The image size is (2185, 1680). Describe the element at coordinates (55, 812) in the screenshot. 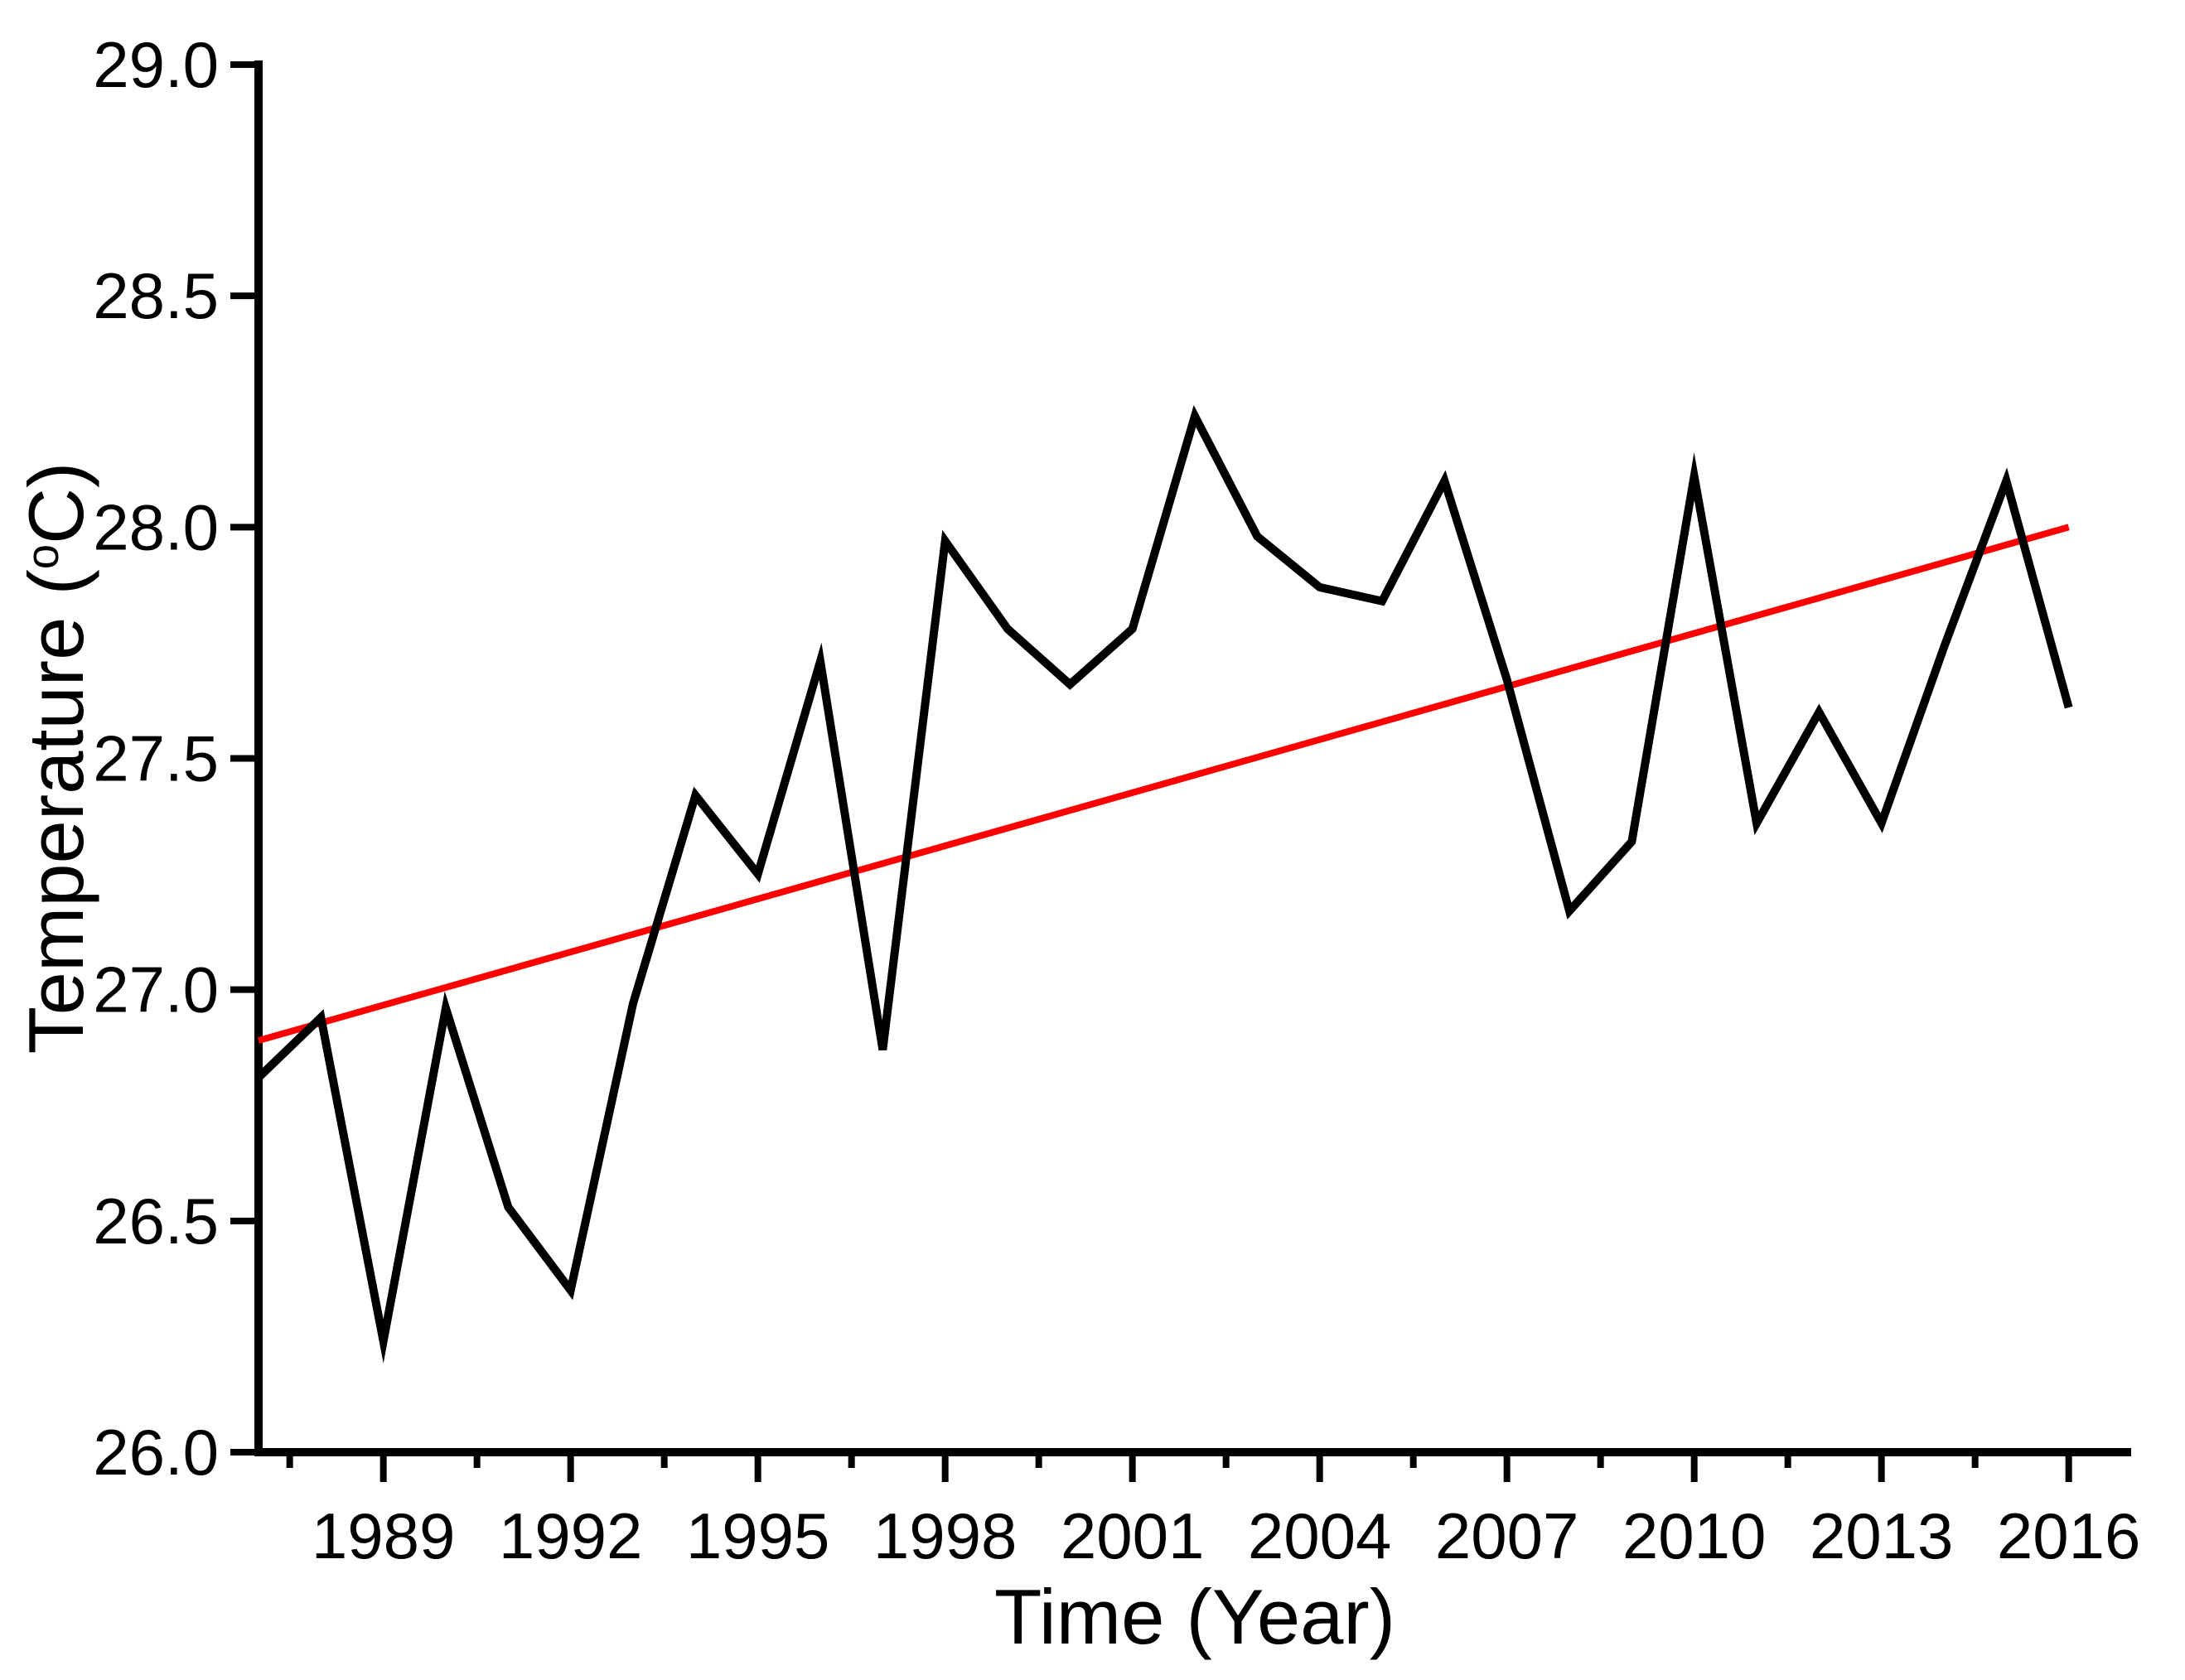

I see `y-axis-title-prefix: Temperature (` at that location.